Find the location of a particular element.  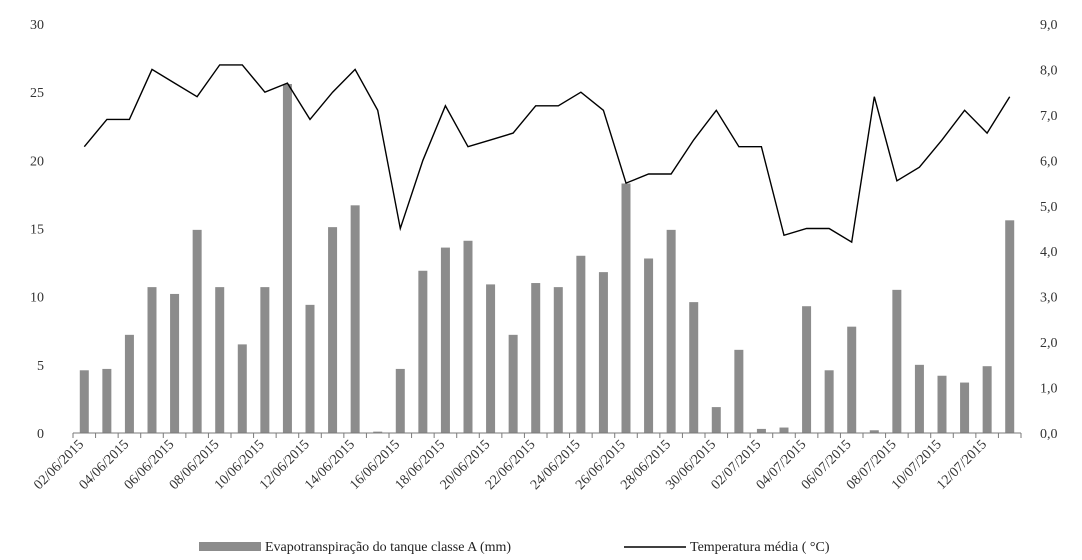

left-tick-label: 0 is located at coordinates (40, 434).